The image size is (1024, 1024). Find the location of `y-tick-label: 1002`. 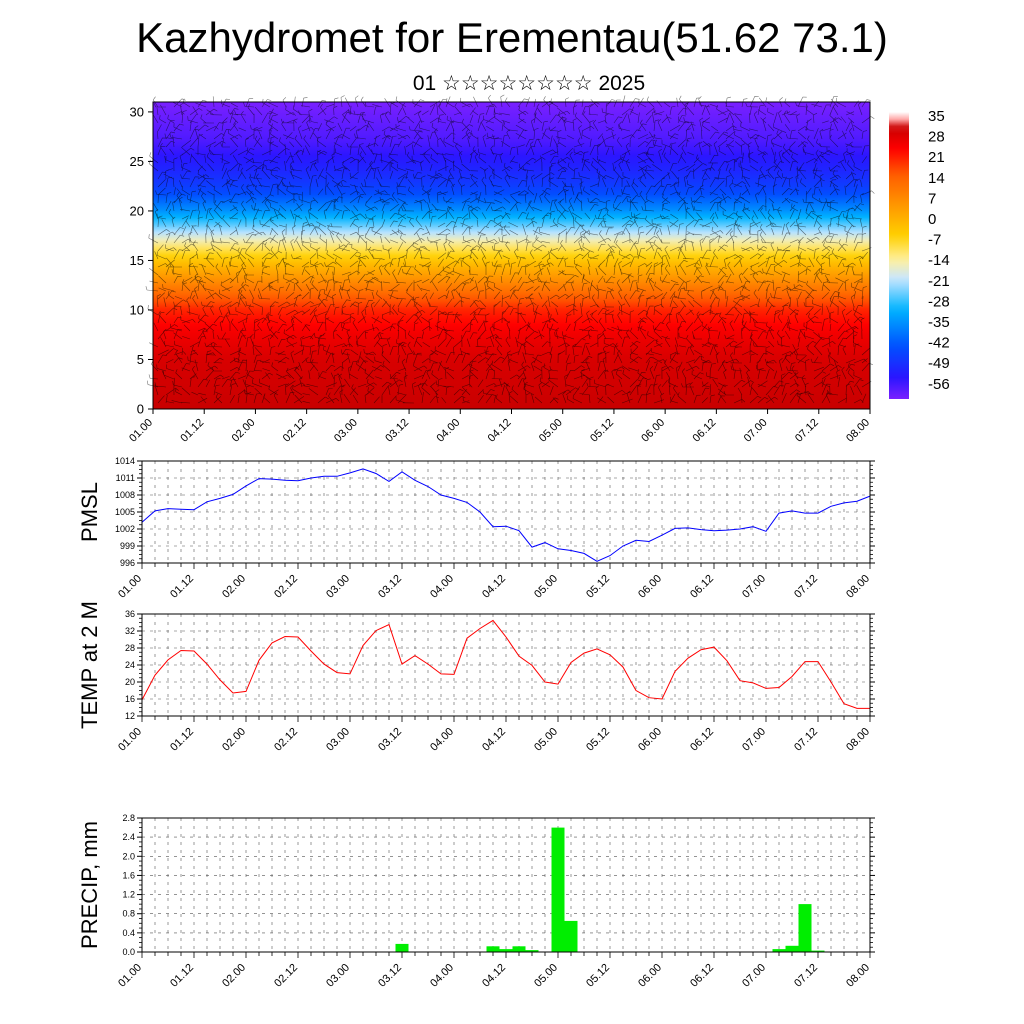

y-tick-label: 1002 is located at coordinates (125, 529).